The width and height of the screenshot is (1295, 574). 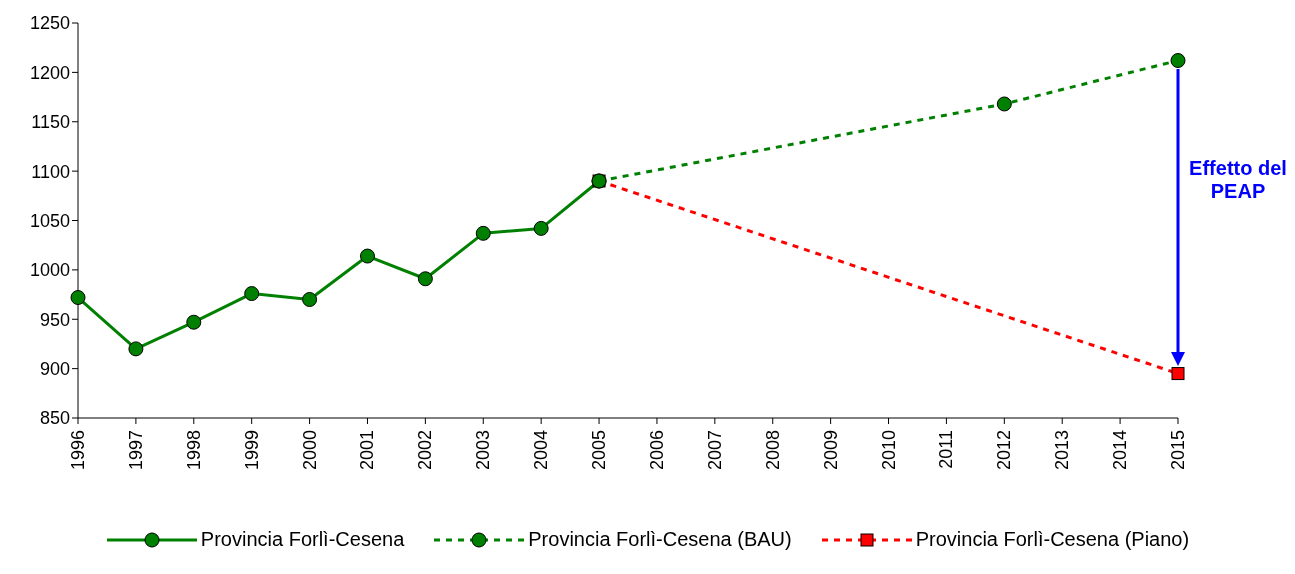 I want to click on x-tick-label: 1999, so click(x=251, y=450).